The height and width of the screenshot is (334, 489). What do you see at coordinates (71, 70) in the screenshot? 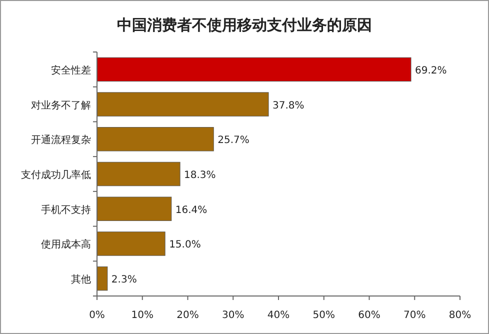
I see `y-tick-label: 安全性差` at bounding box center [71, 70].